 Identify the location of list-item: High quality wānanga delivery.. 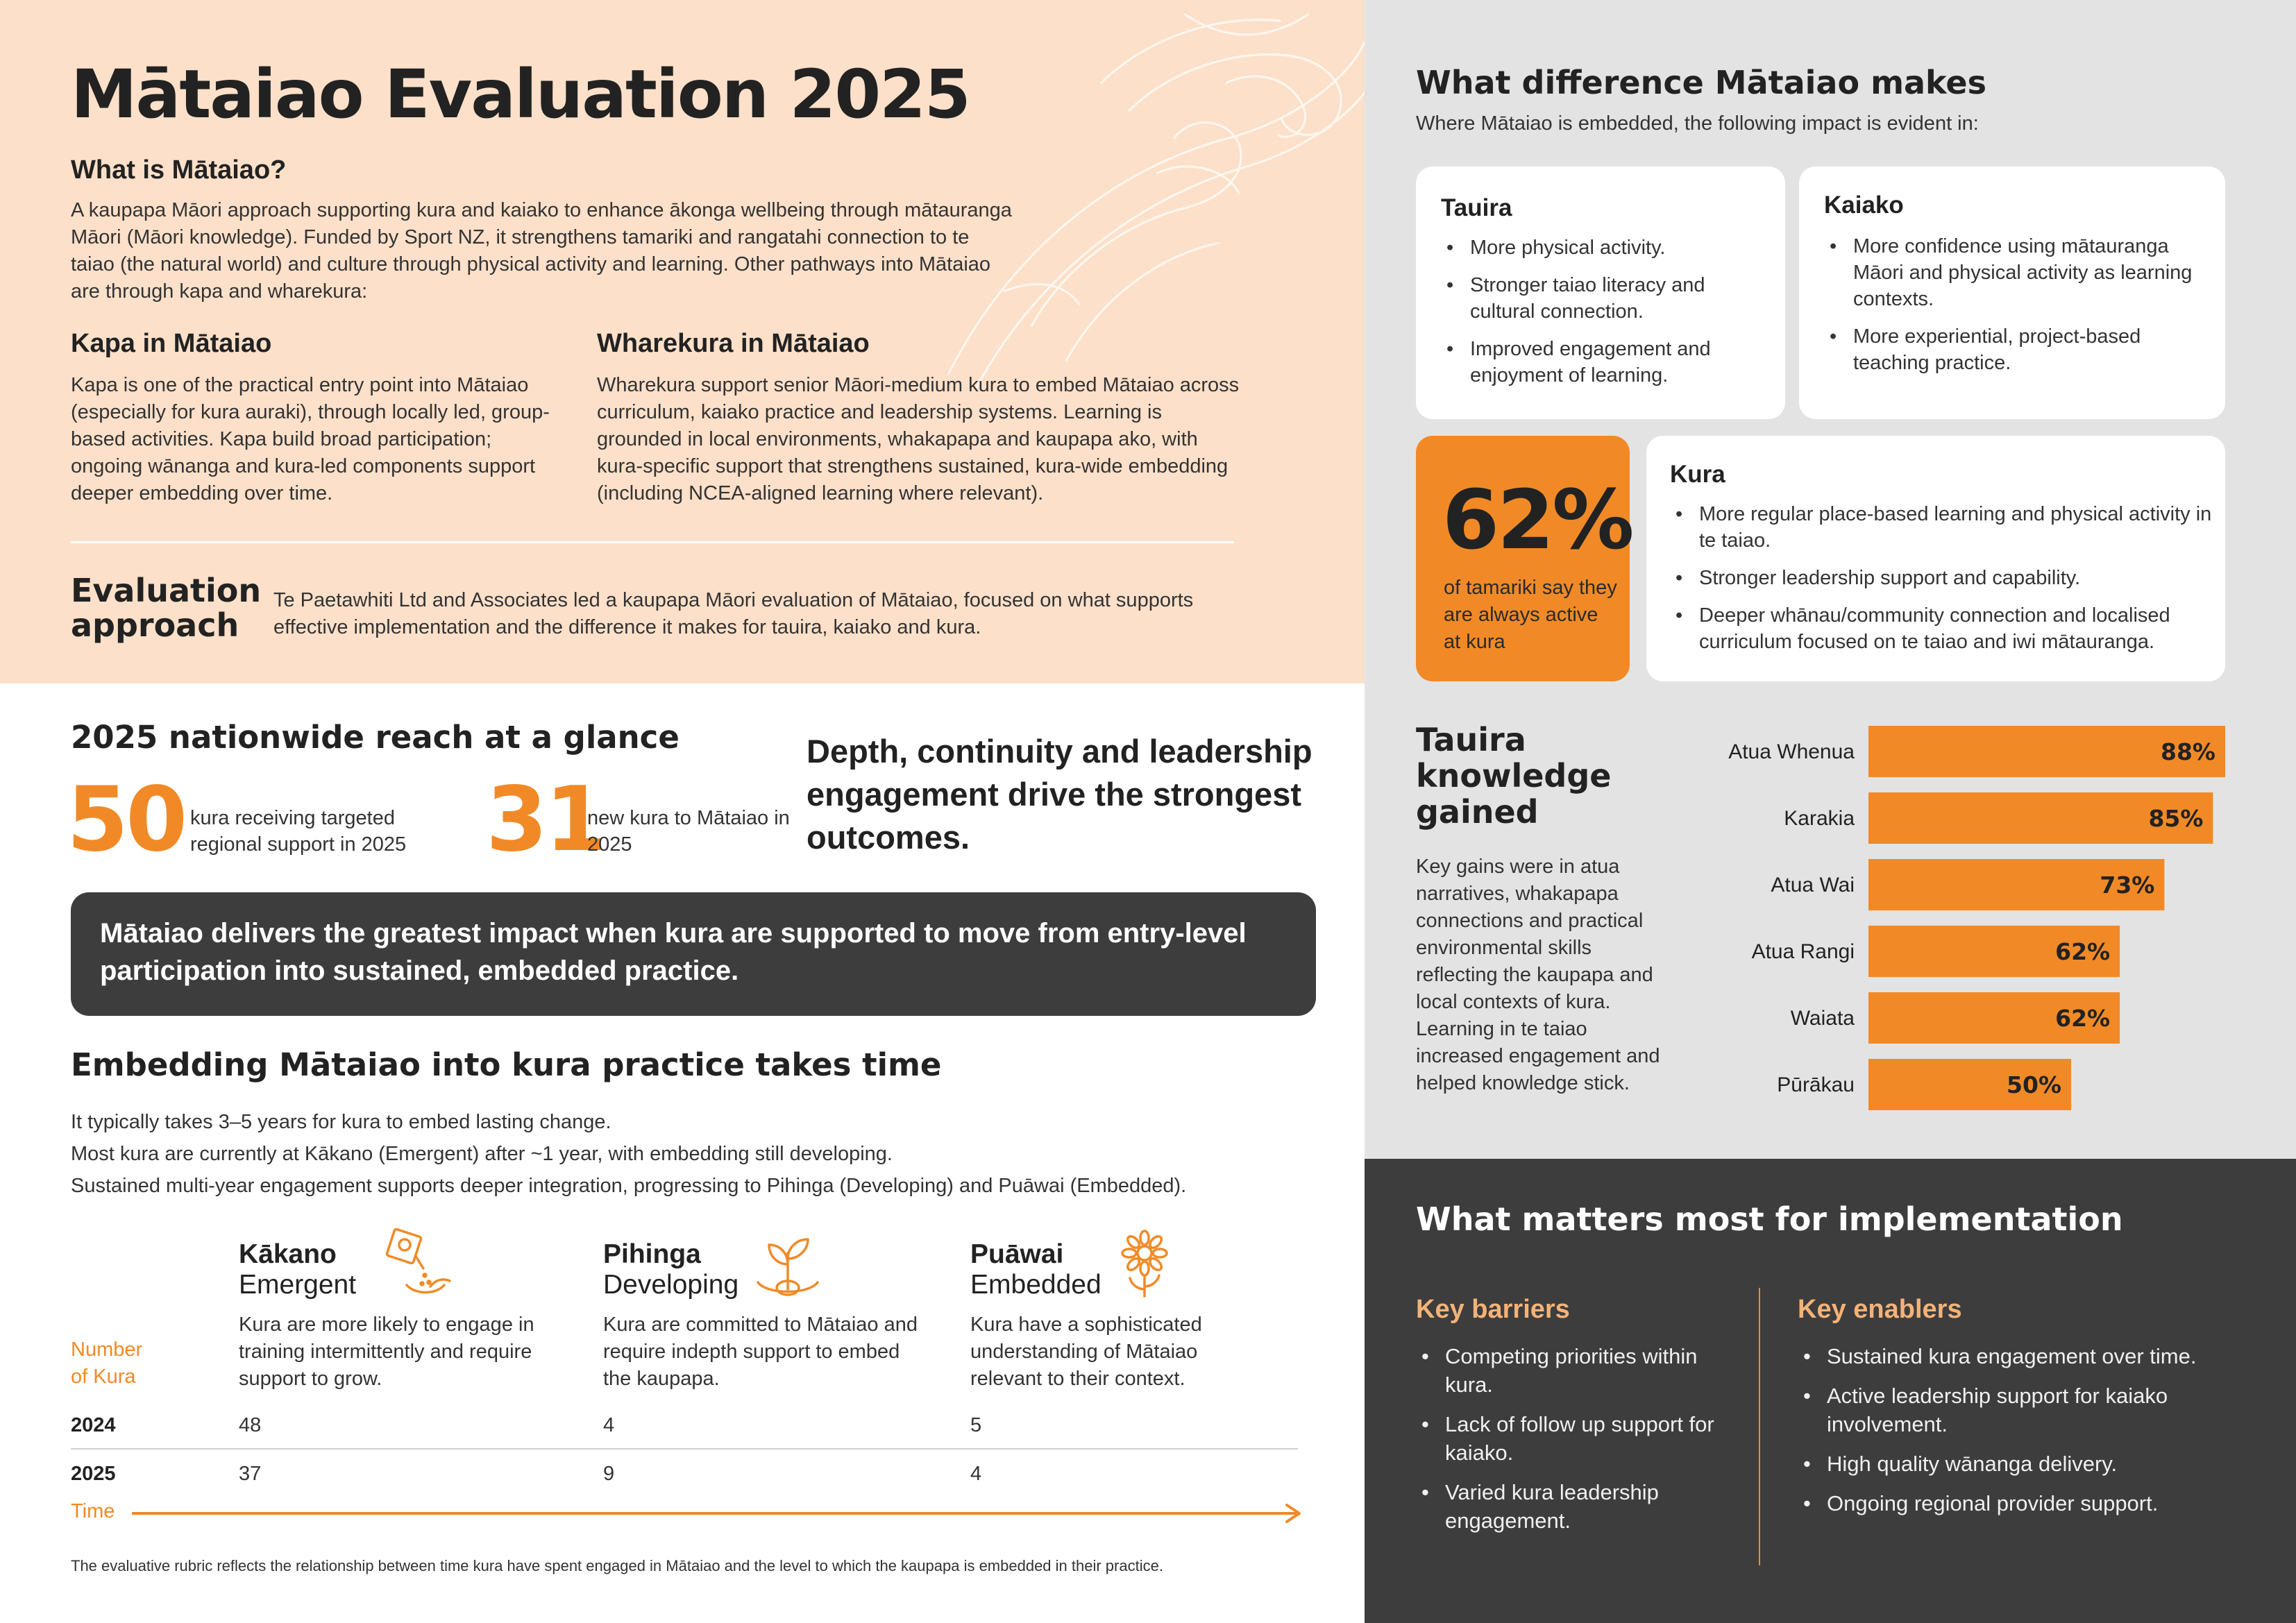
(2035, 1464).